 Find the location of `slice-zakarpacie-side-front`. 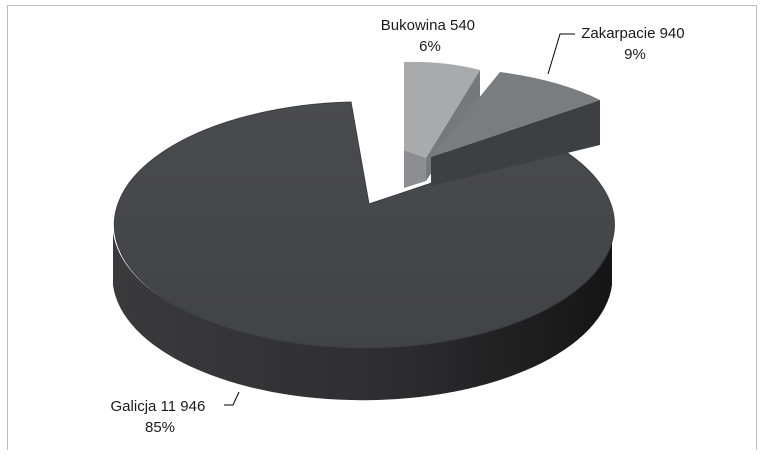

slice-zakarpacie-side-front is located at coordinates (515, 143).